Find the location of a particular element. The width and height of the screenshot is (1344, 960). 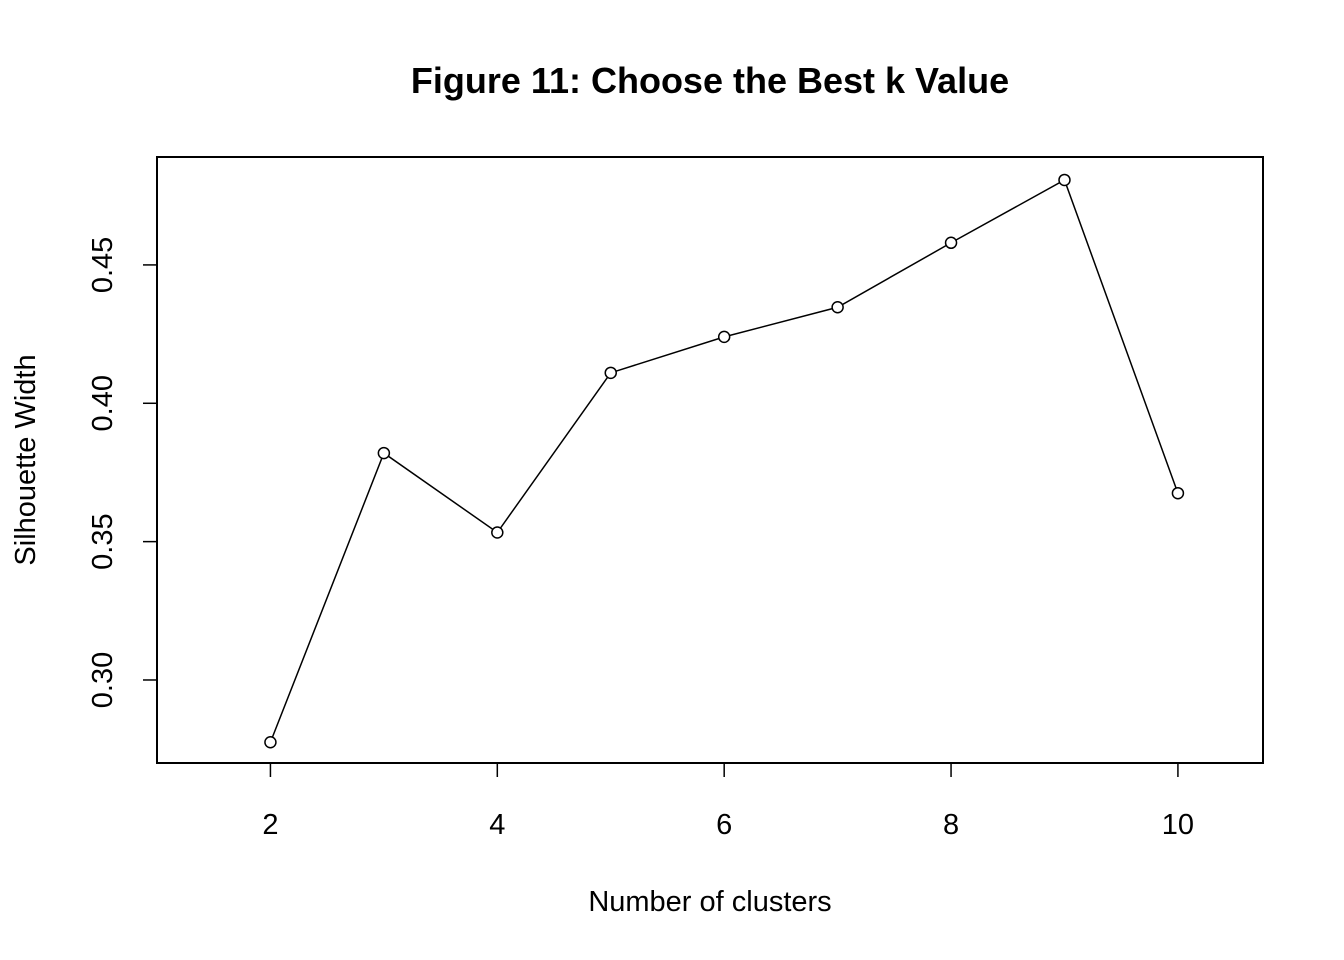

x-tick-label: 2 is located at coordinates (270, 825).